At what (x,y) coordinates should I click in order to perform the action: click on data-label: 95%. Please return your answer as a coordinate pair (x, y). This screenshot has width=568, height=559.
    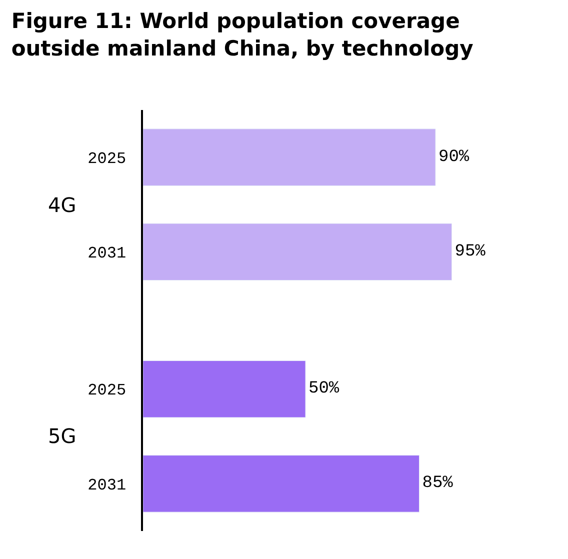
    Looking at the image, I should click on (470, 252).